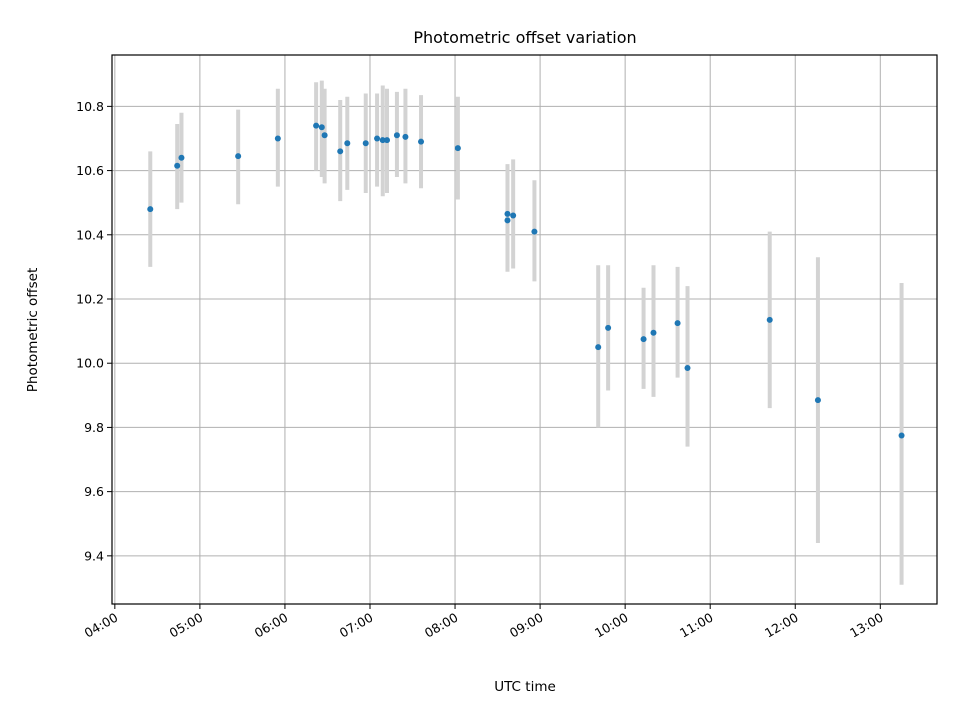  What do you see at coordinates (94, 331) in the screenshot?
I see `y-axis-ticks: 9.4 9.6 9.8 10.0 10.2 10.4 10.6 10.8` at bounding box center [94, 331].